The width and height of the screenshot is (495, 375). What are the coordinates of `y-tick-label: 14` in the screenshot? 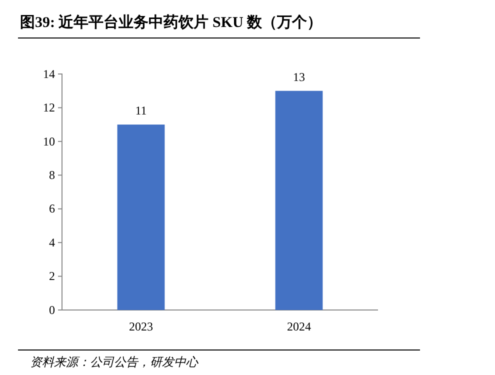 It's located at (49, 73).